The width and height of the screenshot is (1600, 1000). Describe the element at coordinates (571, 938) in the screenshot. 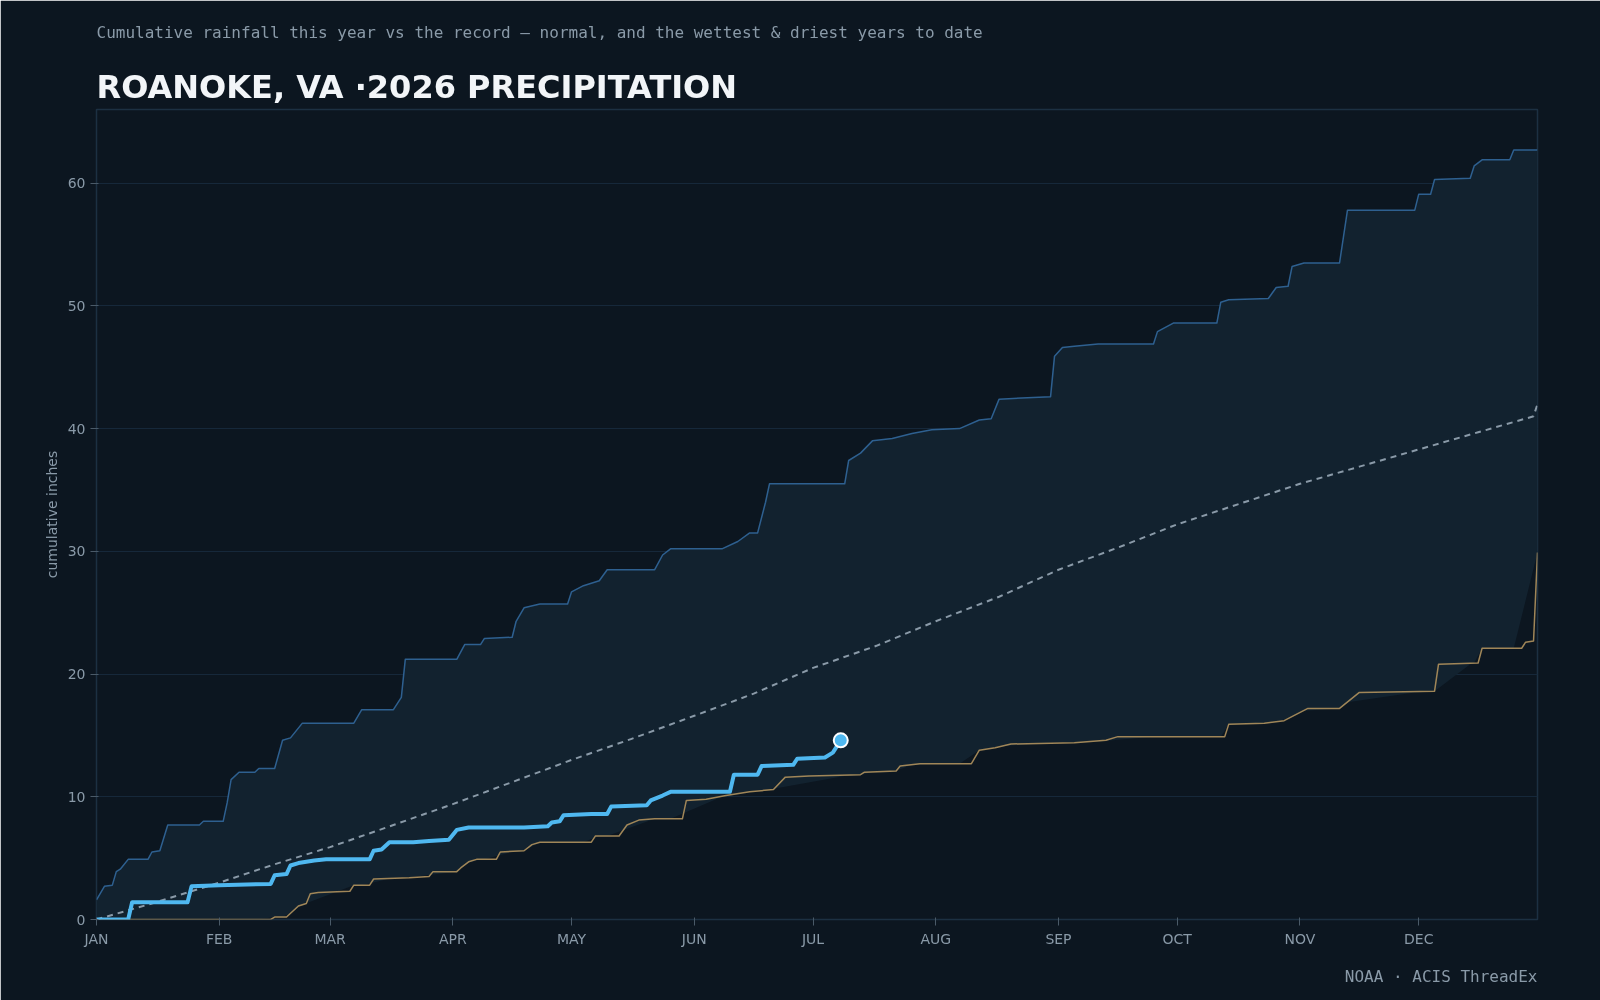

I see `x-tick-label: MAY` at that location.